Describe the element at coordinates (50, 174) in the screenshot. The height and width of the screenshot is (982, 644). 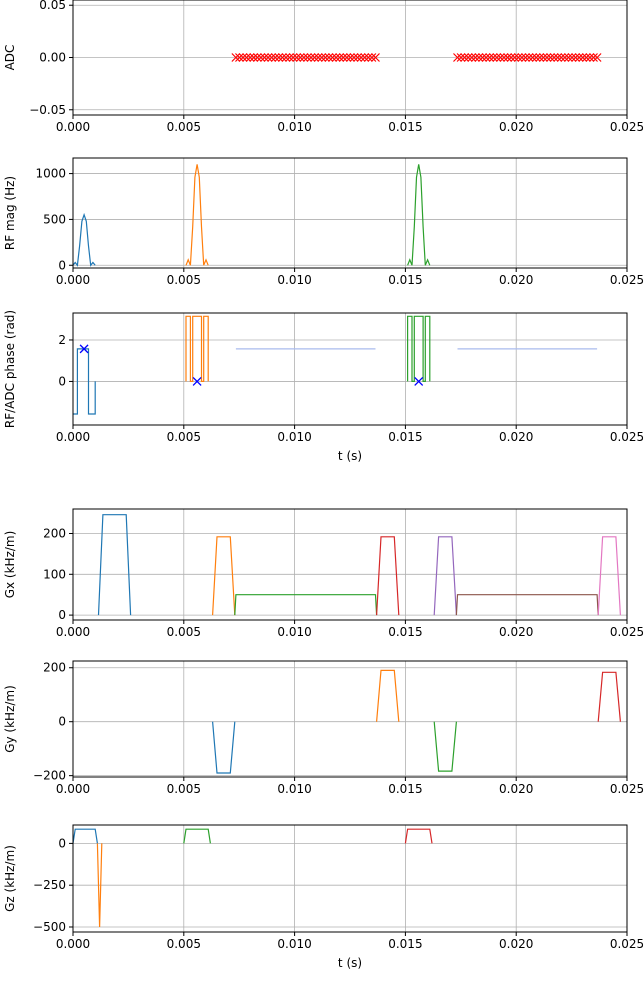
I see `y-tick-label: 1000` at that location.